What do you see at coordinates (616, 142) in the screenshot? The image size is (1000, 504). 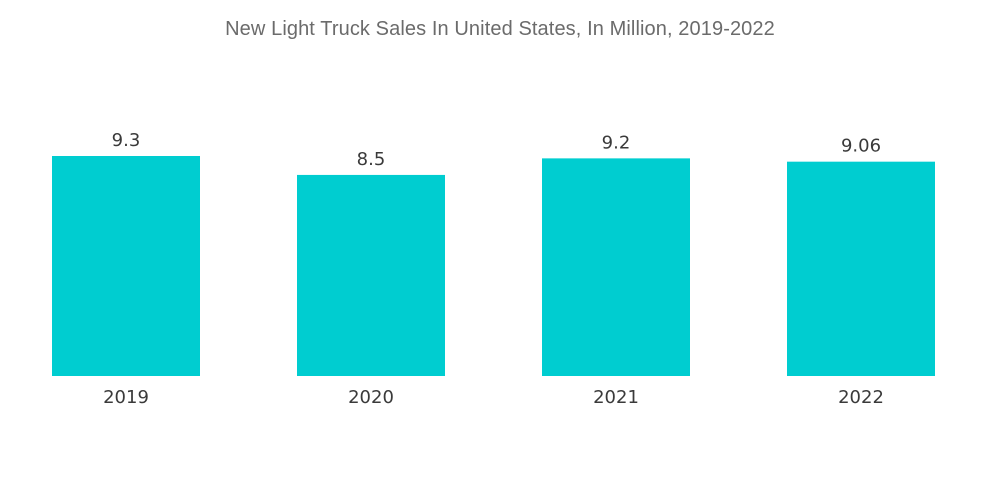 I see `value-label-2021: 9.2` at bounding box center [616, 142].